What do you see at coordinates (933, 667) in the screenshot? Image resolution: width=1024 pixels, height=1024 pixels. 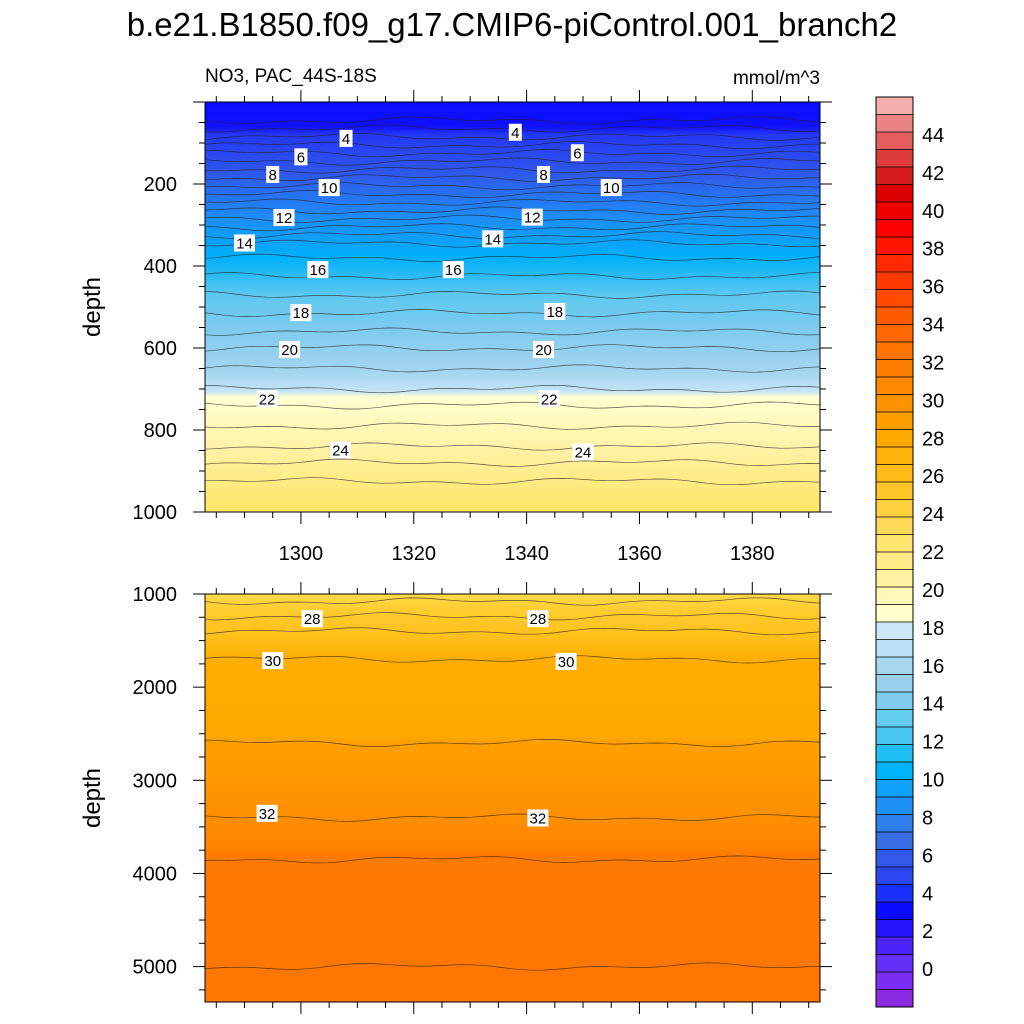 I see `colorbar-label: 16` at bounding box center [933, 667].